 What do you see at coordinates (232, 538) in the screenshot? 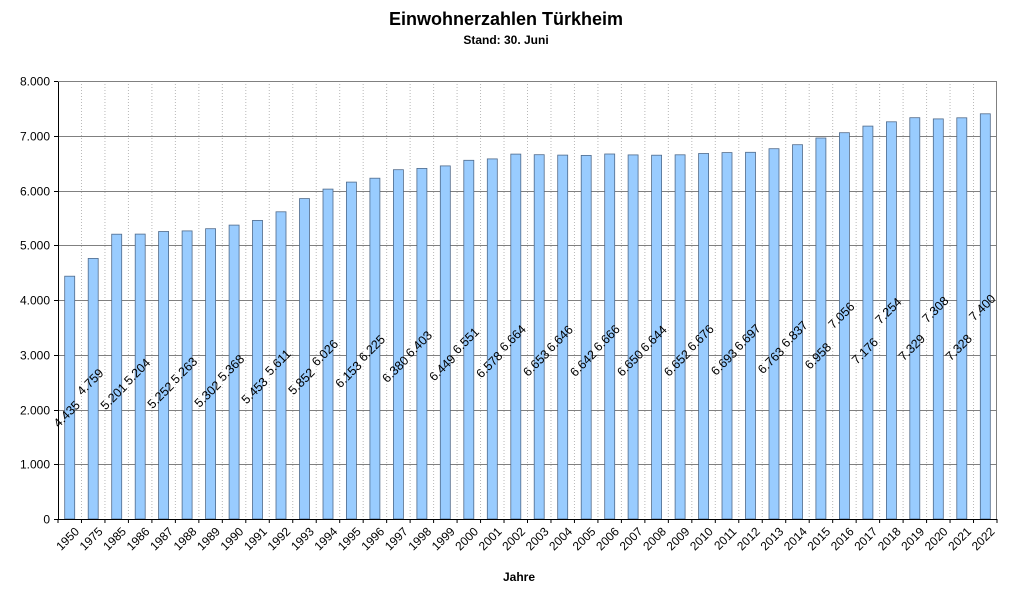
I see `x-tick-label: 1990` at bounding box center [232, 538].